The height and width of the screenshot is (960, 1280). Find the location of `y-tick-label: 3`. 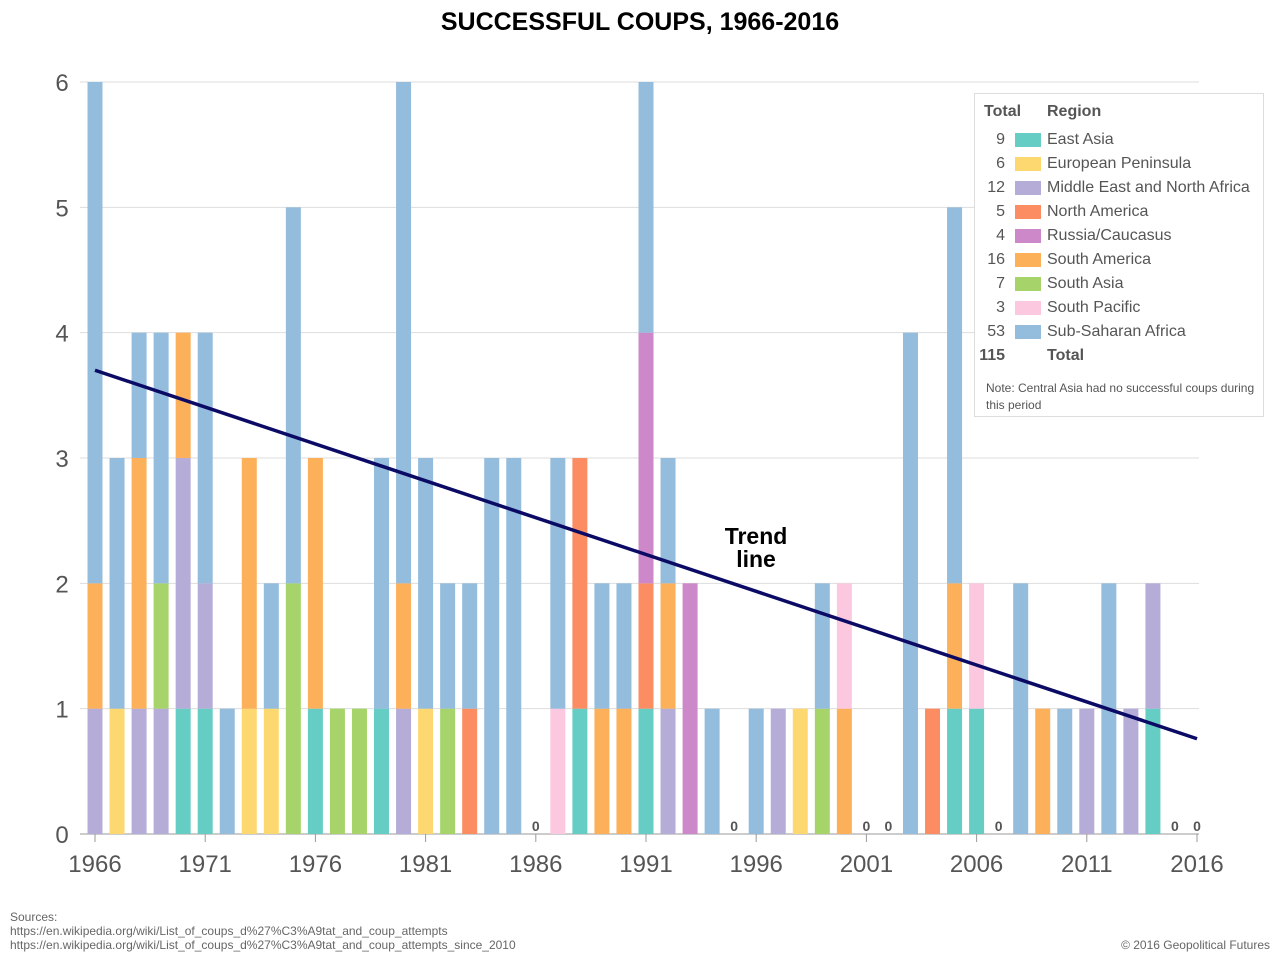

y-tick-label: 3 is located at coordinates (61, 459).